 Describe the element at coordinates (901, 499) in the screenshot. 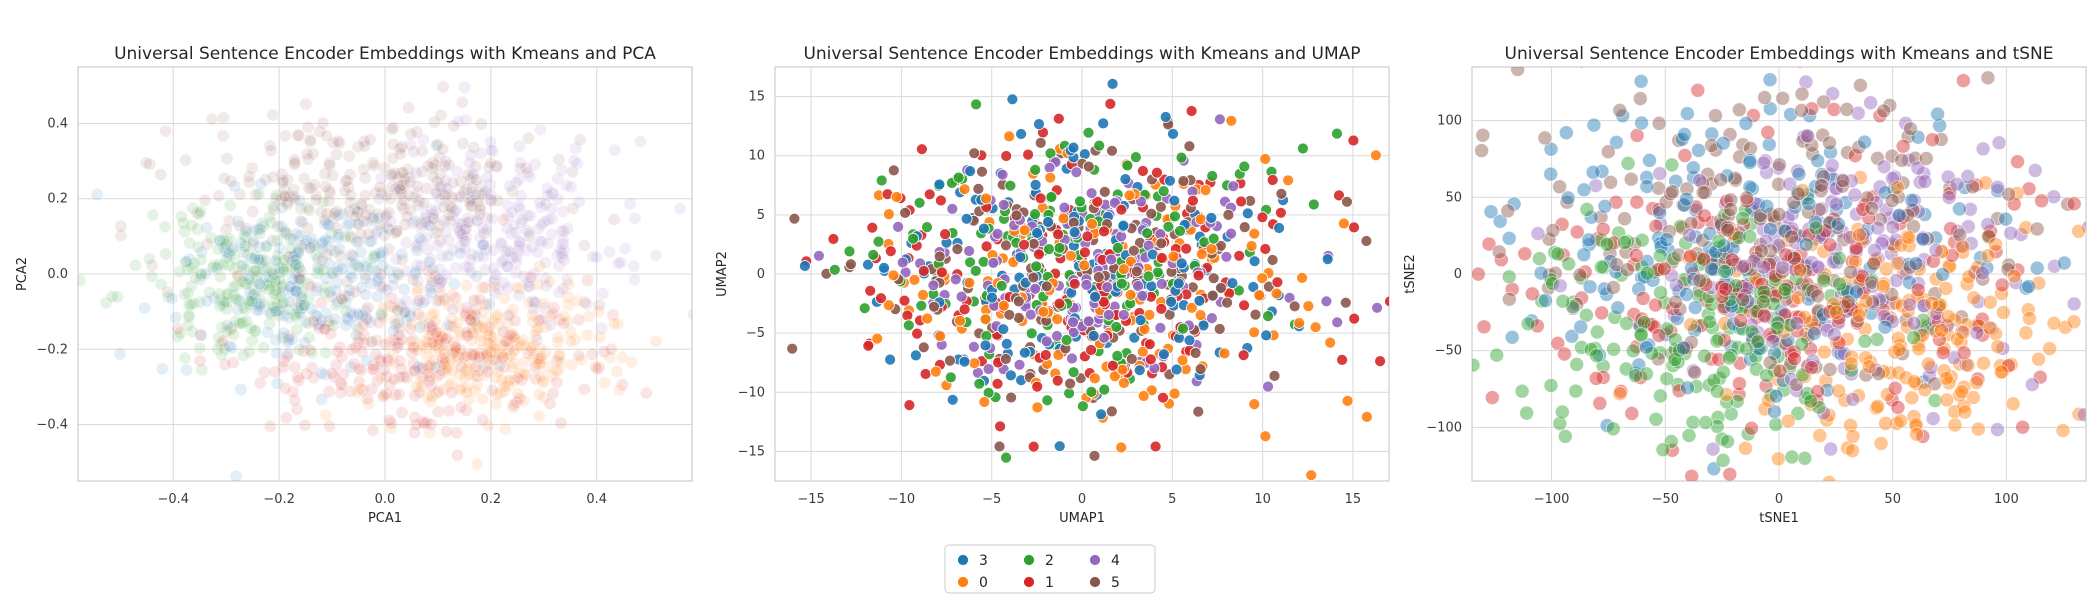

I see `x-tick-label: −10` at that location.